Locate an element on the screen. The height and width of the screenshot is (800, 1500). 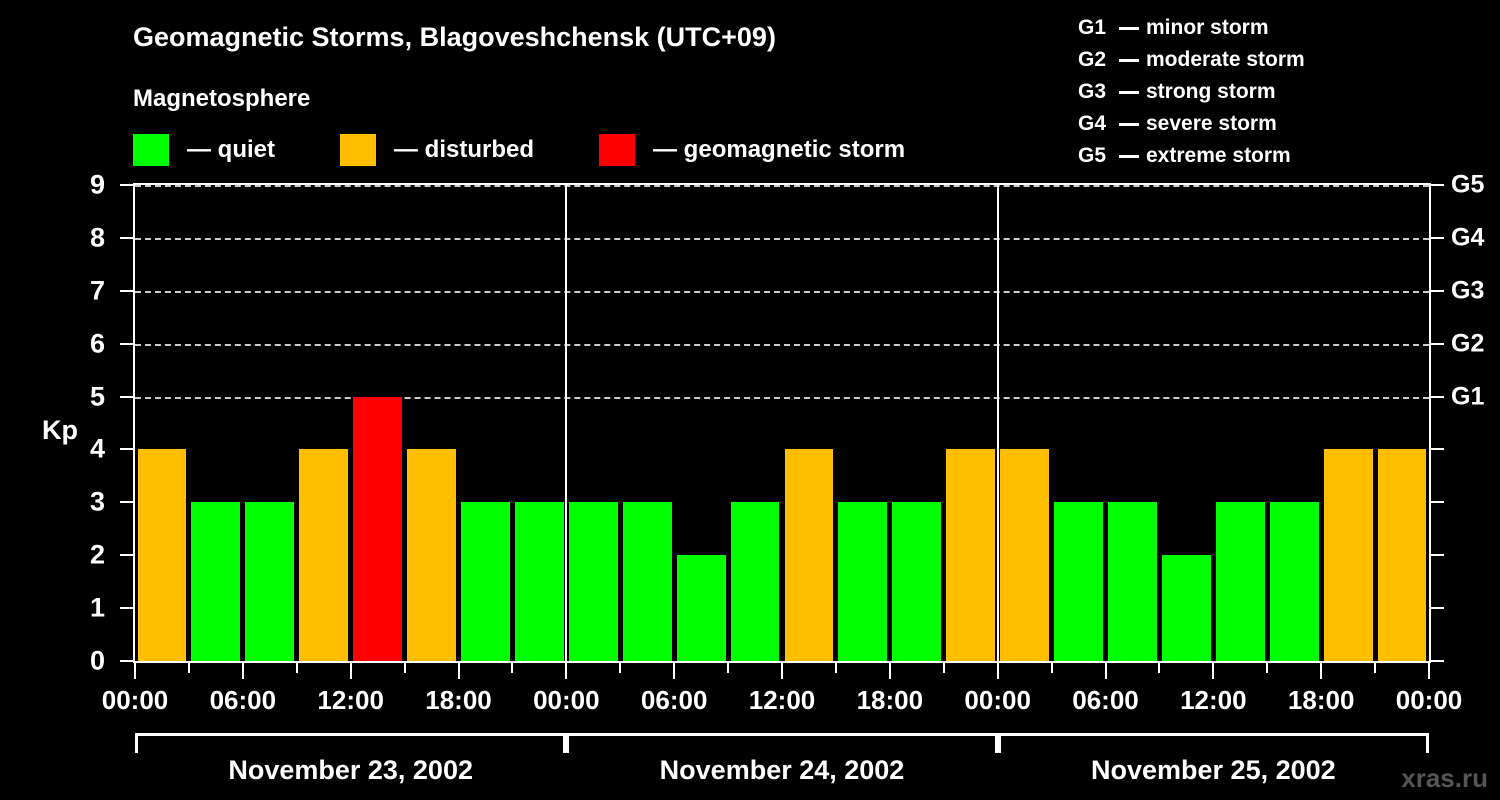
right-axis-label-g1: G1 is located at coordinates (1468, 396).